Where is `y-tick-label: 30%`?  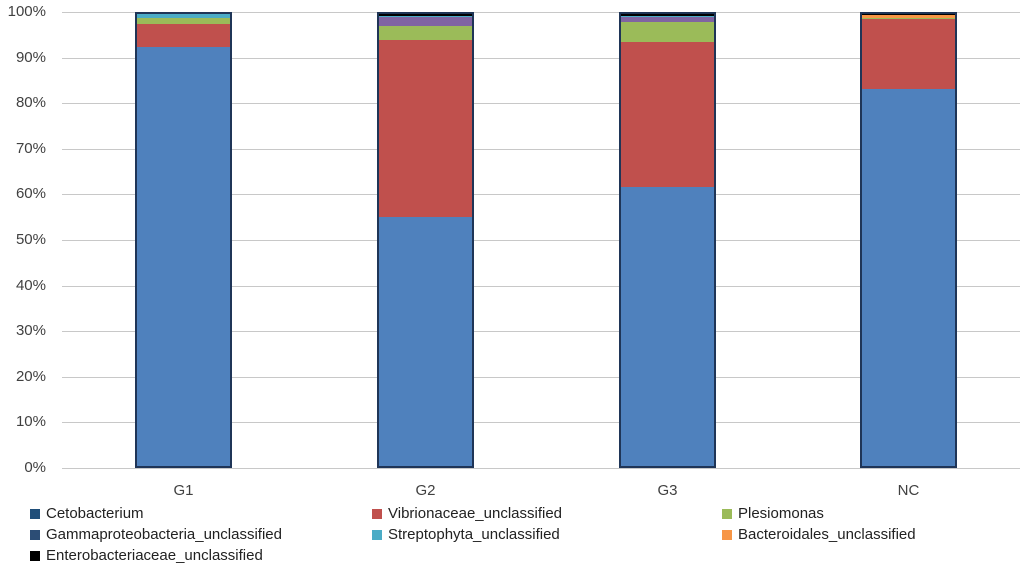 y-tick-label: 30% is located at coordinates (30, 331).